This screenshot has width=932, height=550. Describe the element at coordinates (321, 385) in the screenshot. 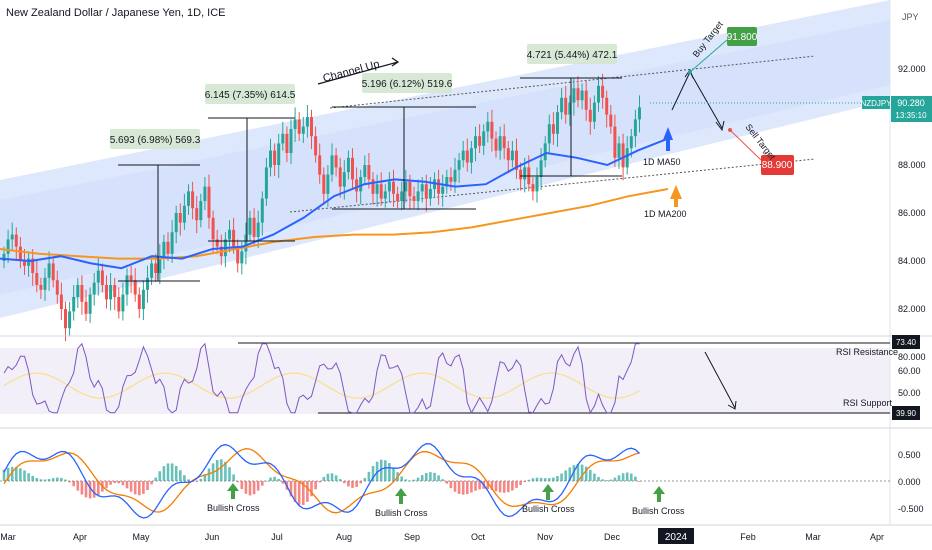

I see `rsi-ma-line` at that location.